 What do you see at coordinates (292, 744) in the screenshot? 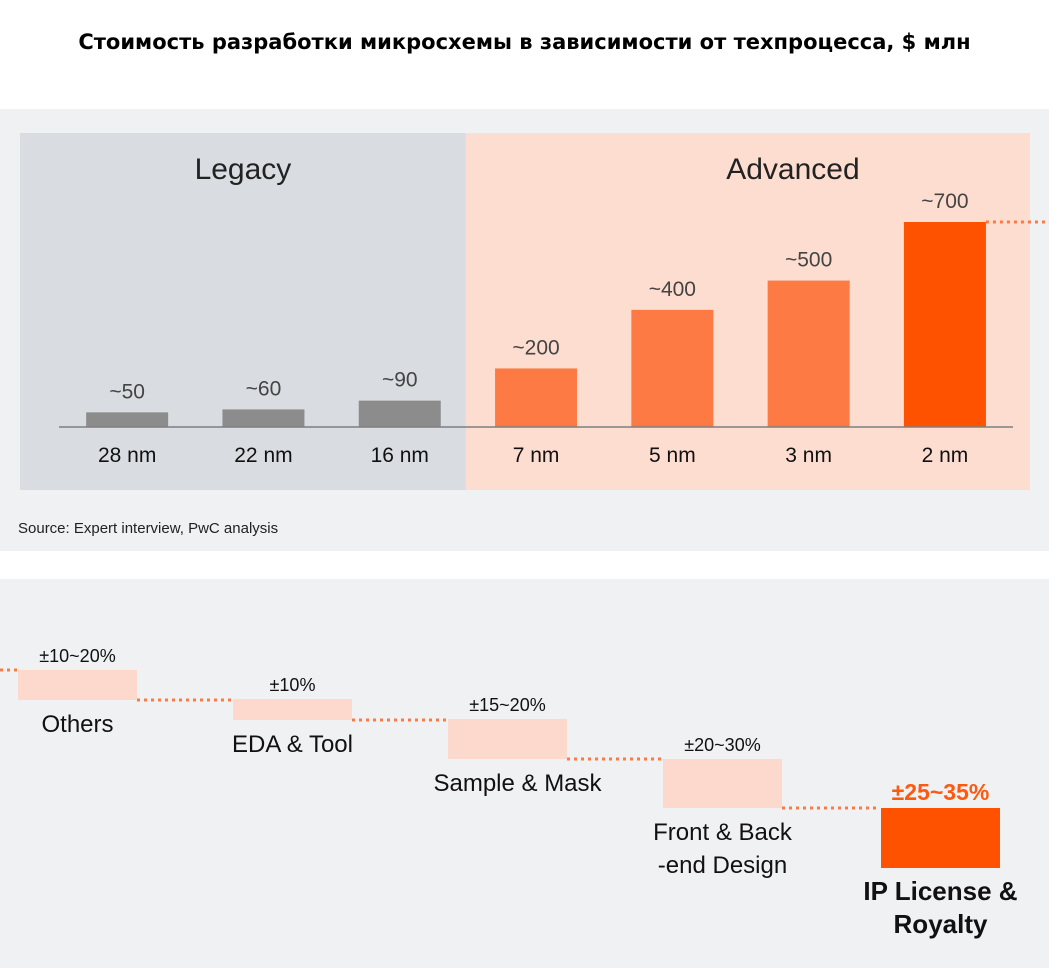
I see `category-label: EDA & Tool` at bounding box center [292, 744].